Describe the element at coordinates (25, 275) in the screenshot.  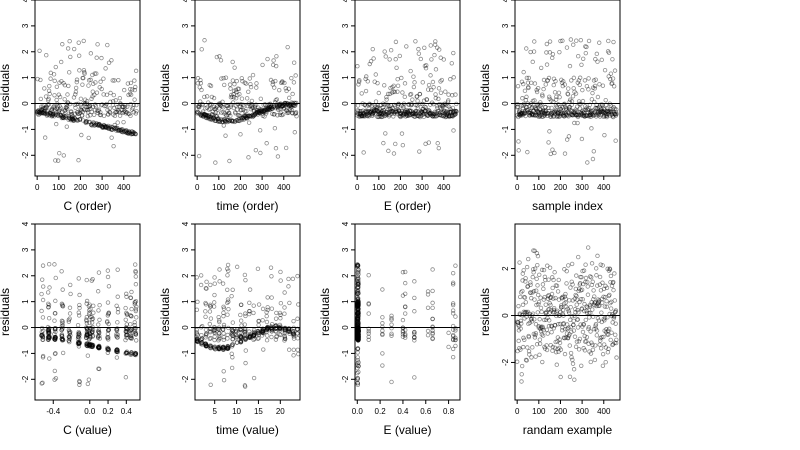
I see `y-tick-label: 2` at that location.